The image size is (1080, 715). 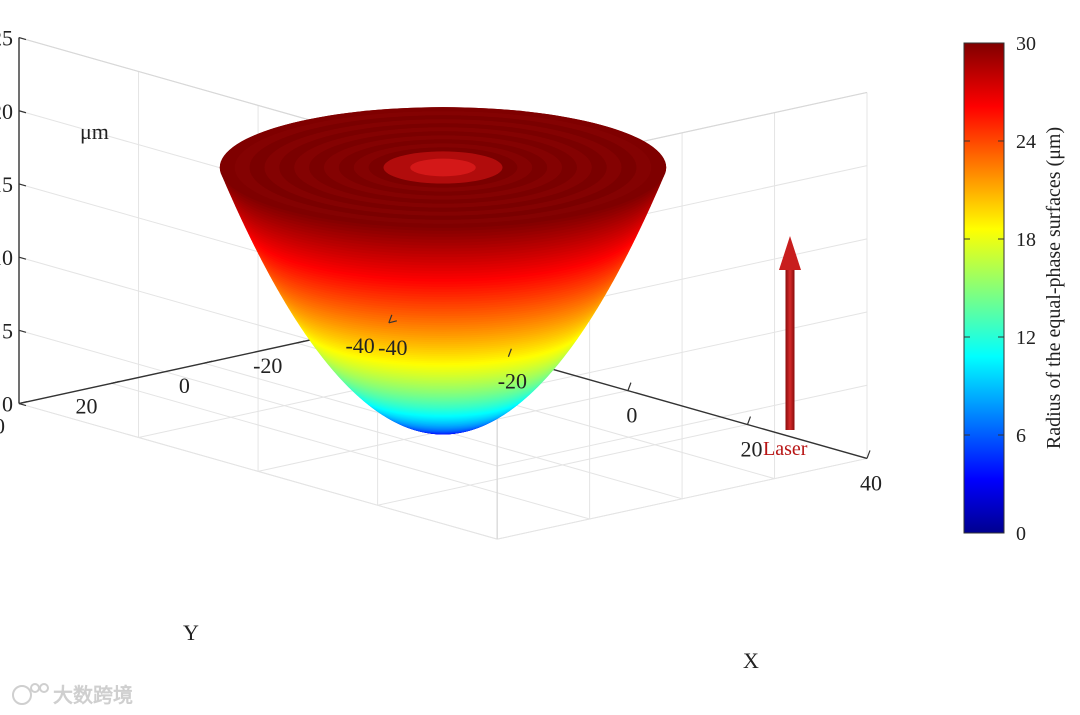 What do you see at coordinates (1054, 288) in the screenshot?
I see `colorbar-label: Radius of the equal-phase surfaces (μm)` at bounding box center [1054, 288].